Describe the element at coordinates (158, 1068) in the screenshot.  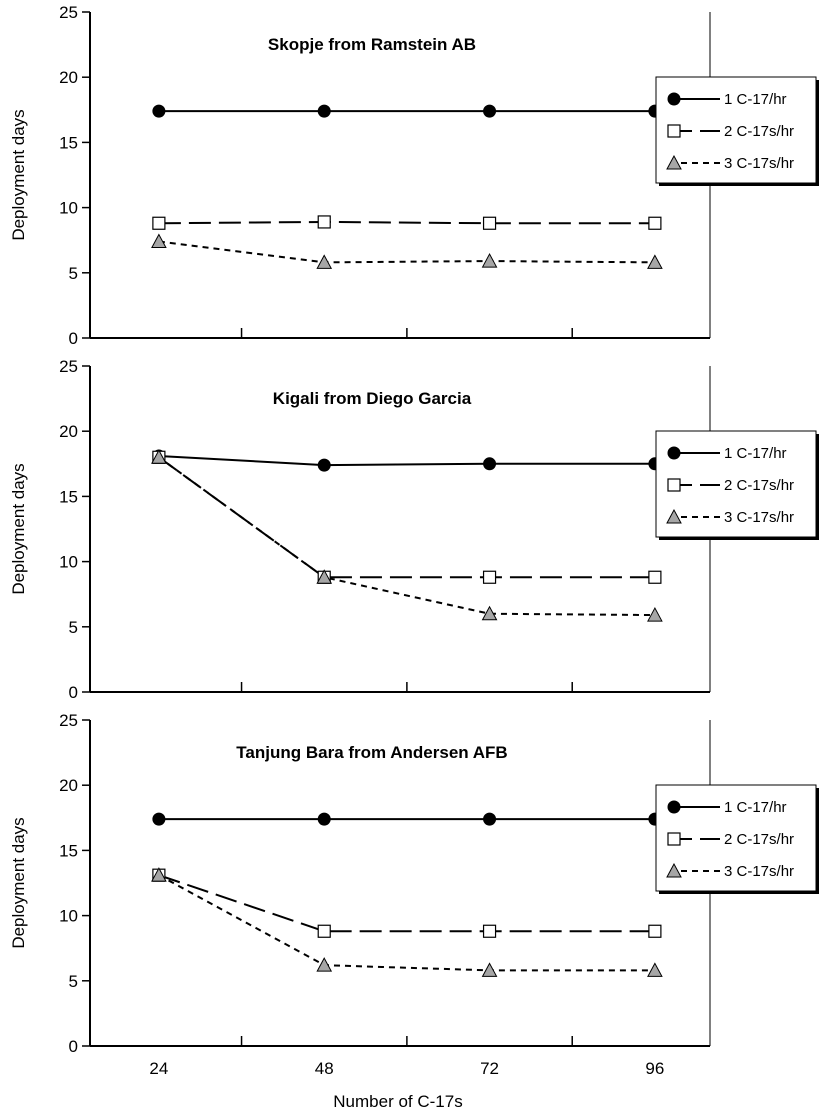
I see `x-tick-label: 24` at that location.